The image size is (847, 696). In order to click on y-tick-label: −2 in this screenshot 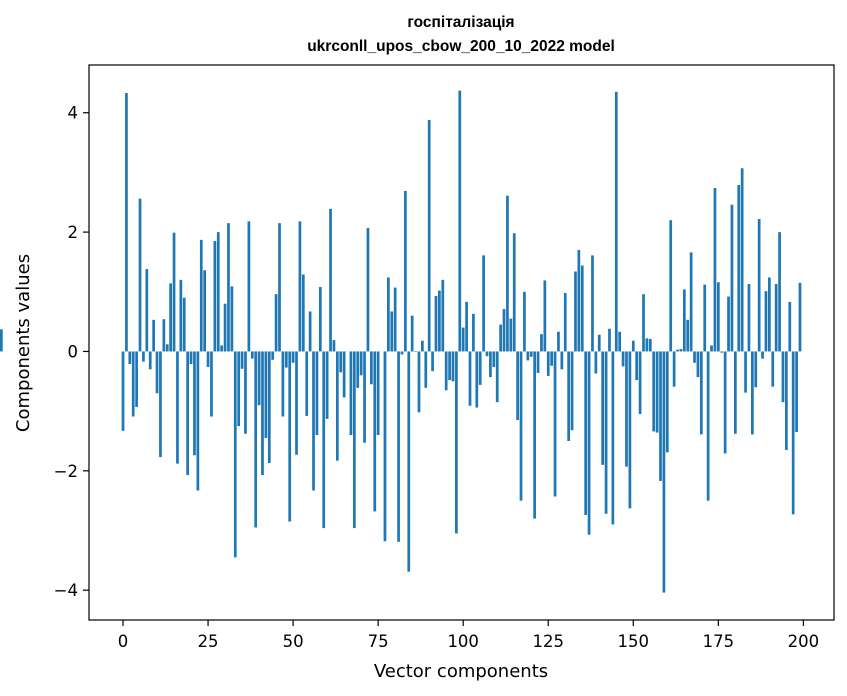, I will do `click(66, 471)`.